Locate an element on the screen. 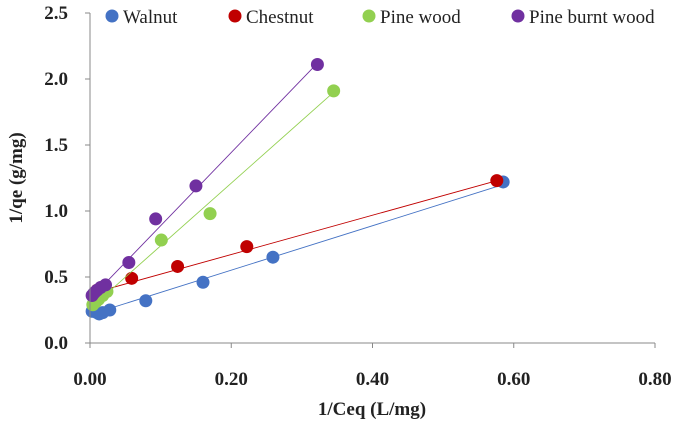  y-tick-label: 2.5 is located at coordinates (56, 13).